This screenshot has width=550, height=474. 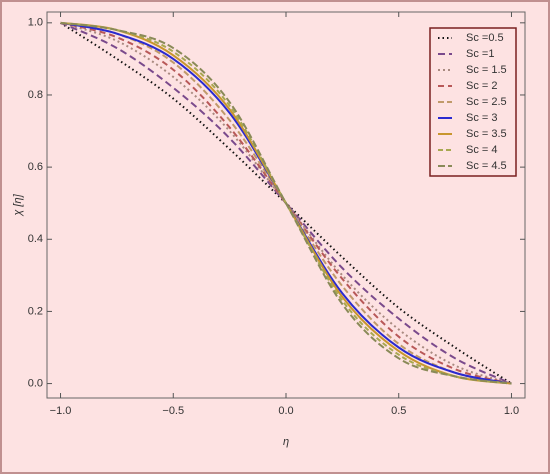 What do you see at coordinates (35, 383) in the screenshot?
I see `y-tick-label: 0.0` at bounding box center [35, 383].